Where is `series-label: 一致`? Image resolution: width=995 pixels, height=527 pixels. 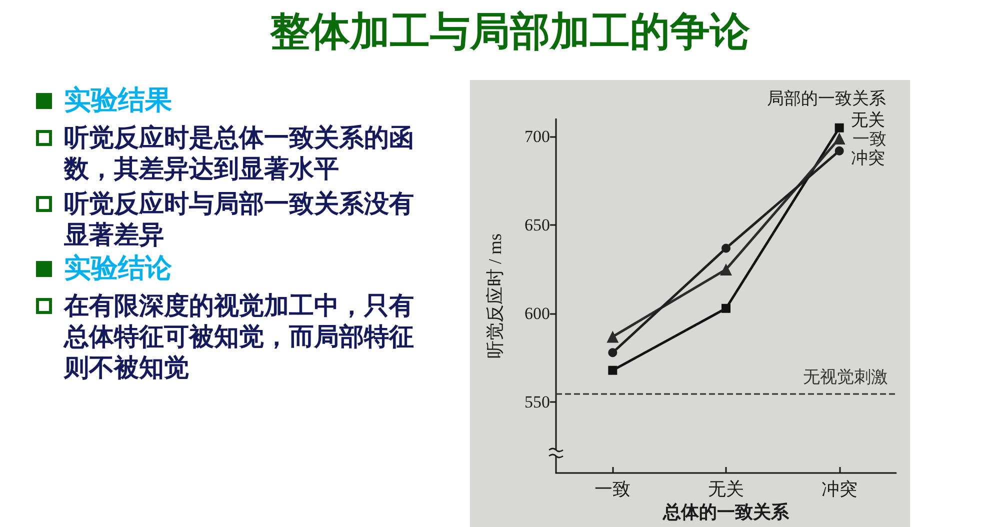
series-label: 一致 is located at coordinates (869, 139).